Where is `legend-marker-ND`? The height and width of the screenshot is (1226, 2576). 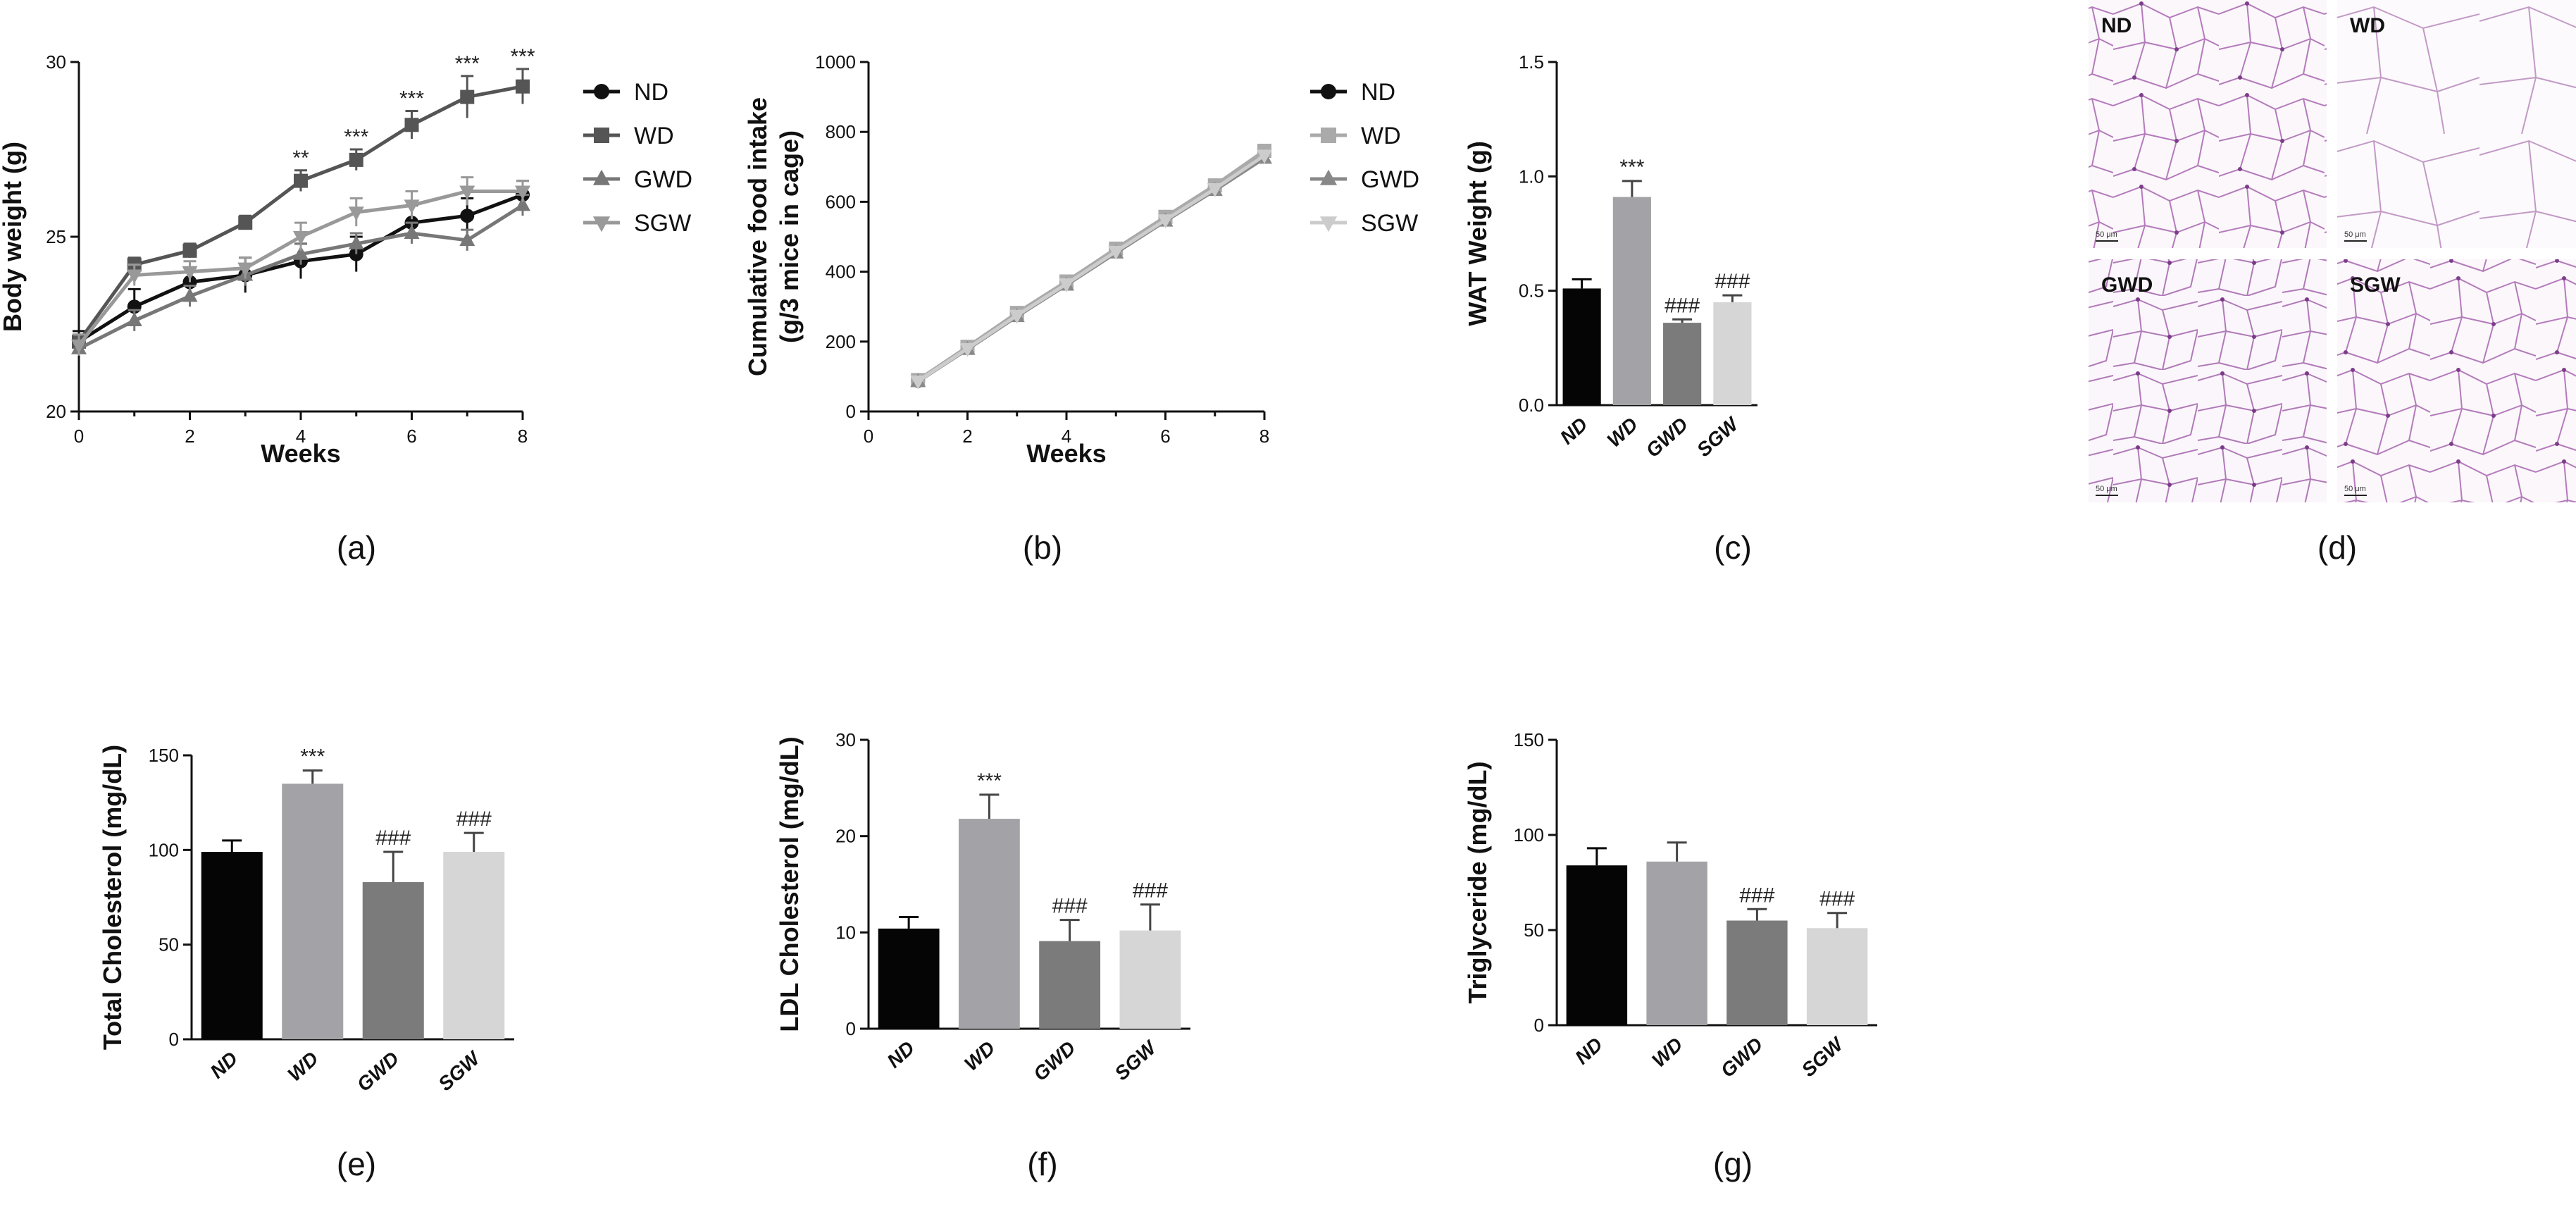
legend-marker-ND is located at coordinates (1328, 92).